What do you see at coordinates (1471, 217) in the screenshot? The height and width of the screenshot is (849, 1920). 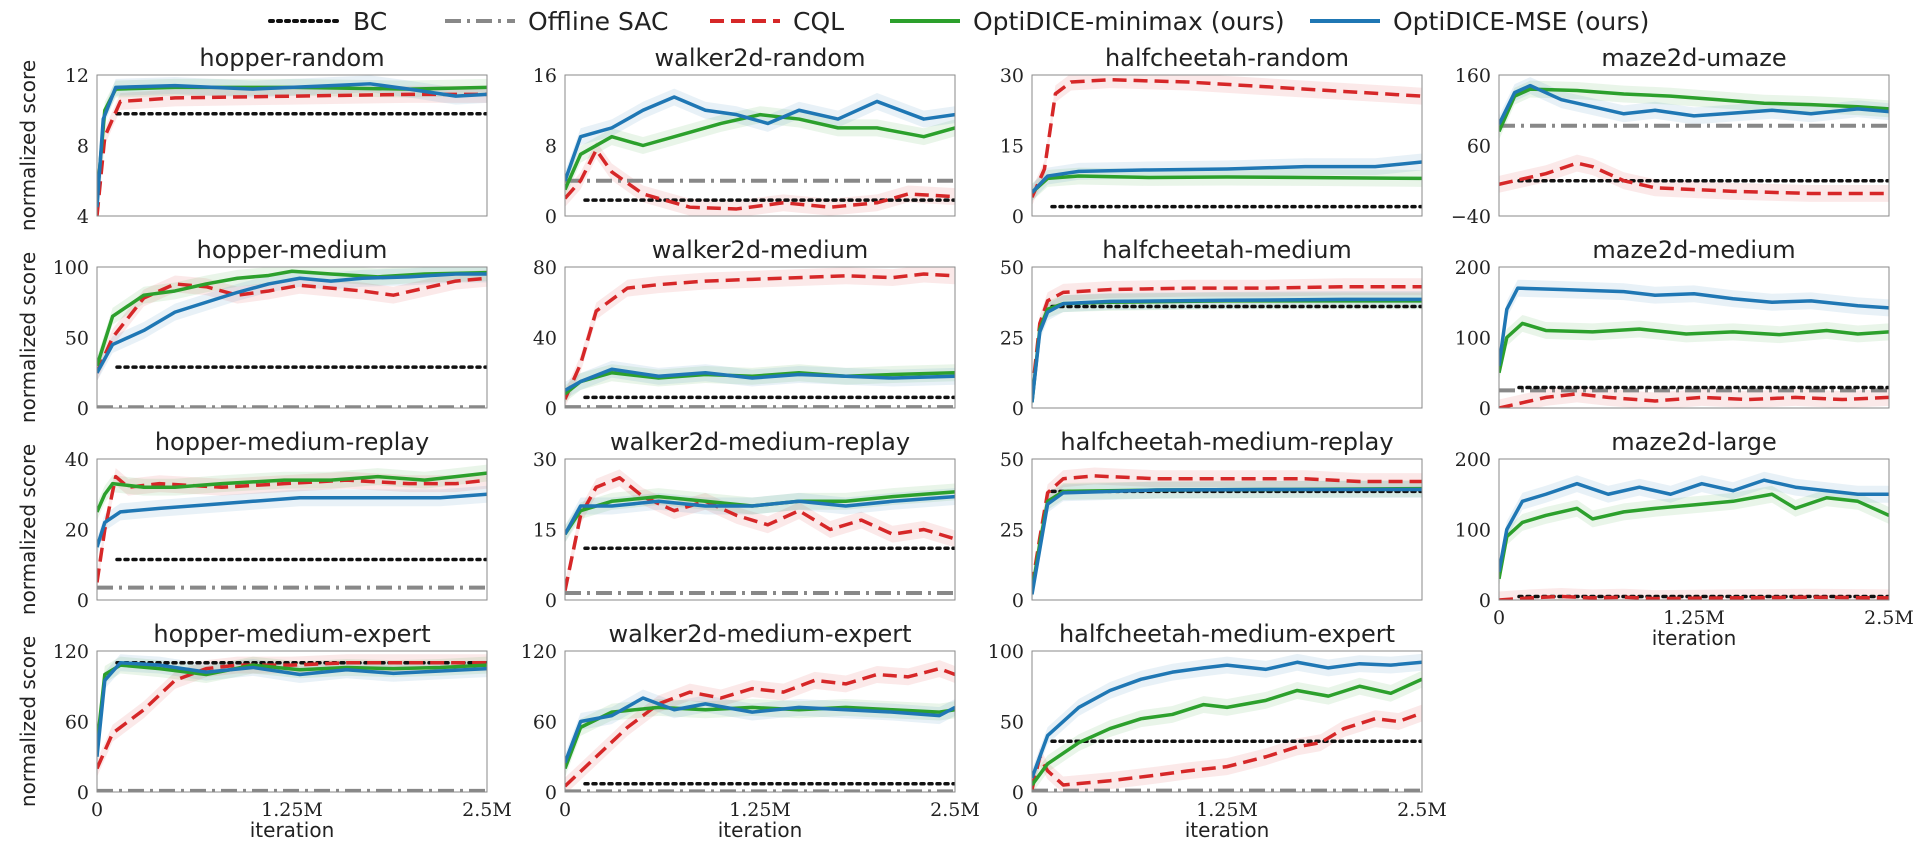 I see `y-tick-label: −40` at bounding box center [1471, 217].